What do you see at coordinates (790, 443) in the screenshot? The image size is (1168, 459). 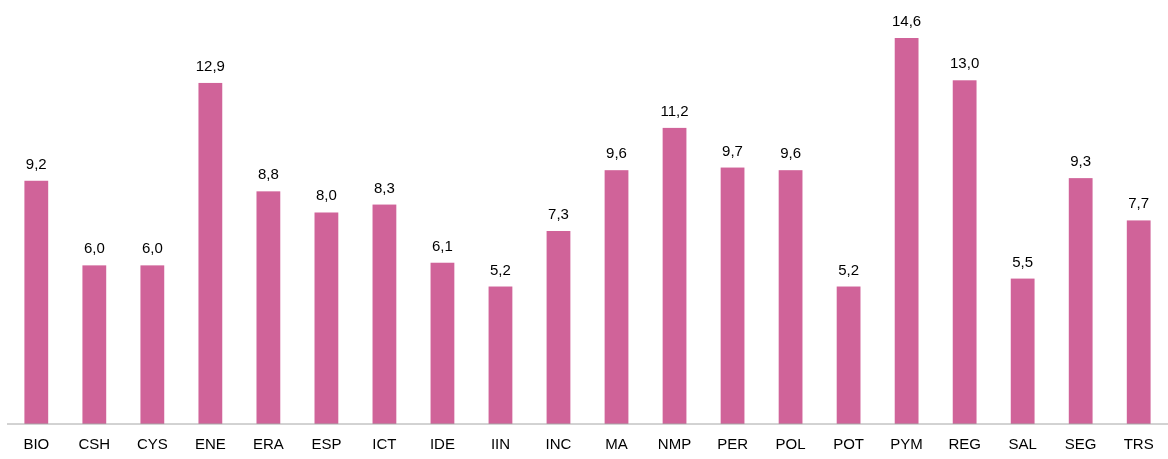 I see `x-tick-label: POL` at bounding box center [790, 443].